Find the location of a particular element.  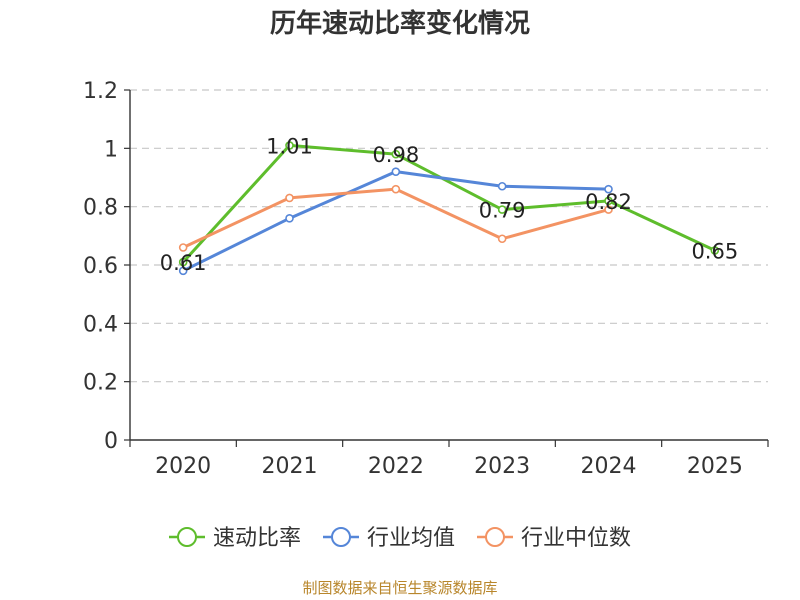

legend-item-2: 行业中位数 is located at coordinates (554, 538).